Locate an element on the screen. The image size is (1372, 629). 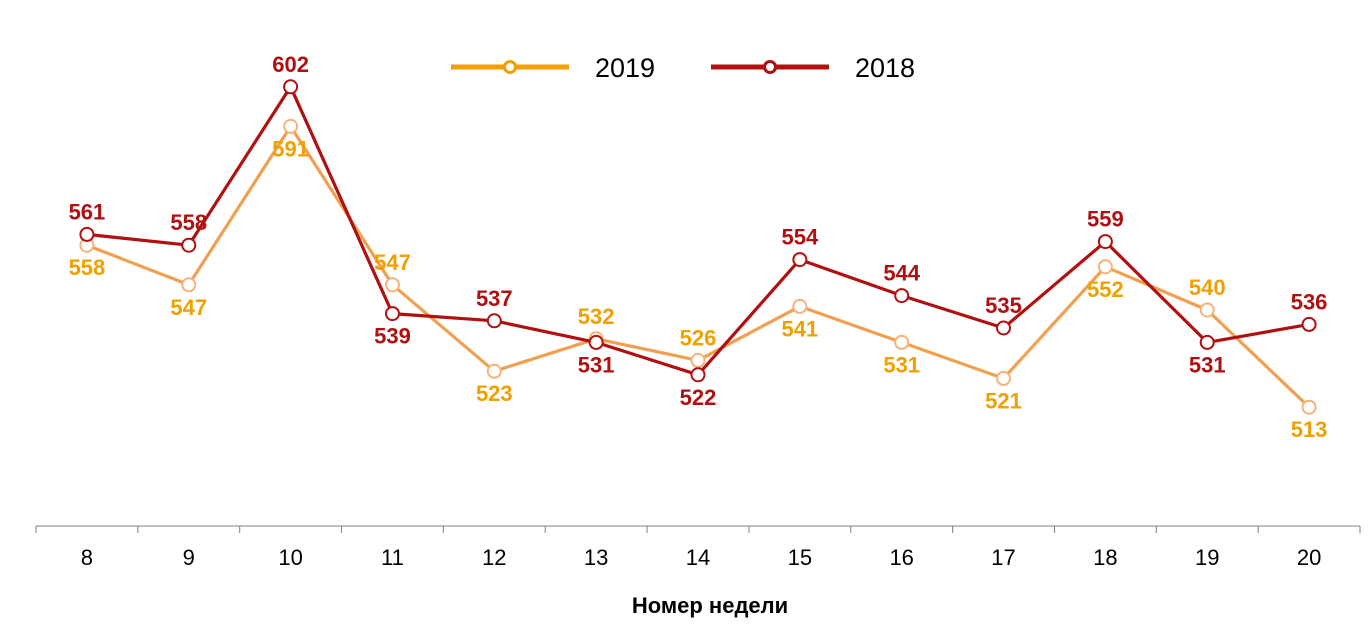
x-tick-label: 15 is located at coordinates (800, 557).